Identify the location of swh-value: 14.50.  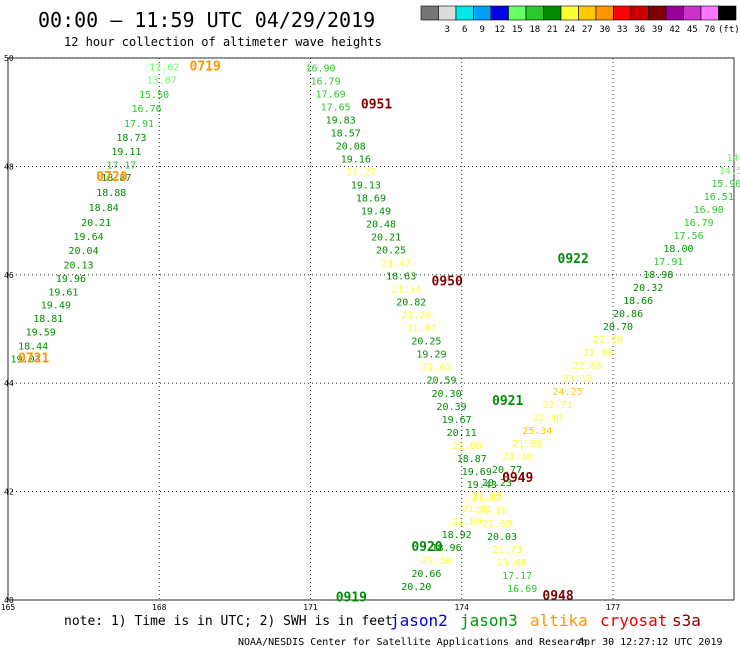
(729, 171).